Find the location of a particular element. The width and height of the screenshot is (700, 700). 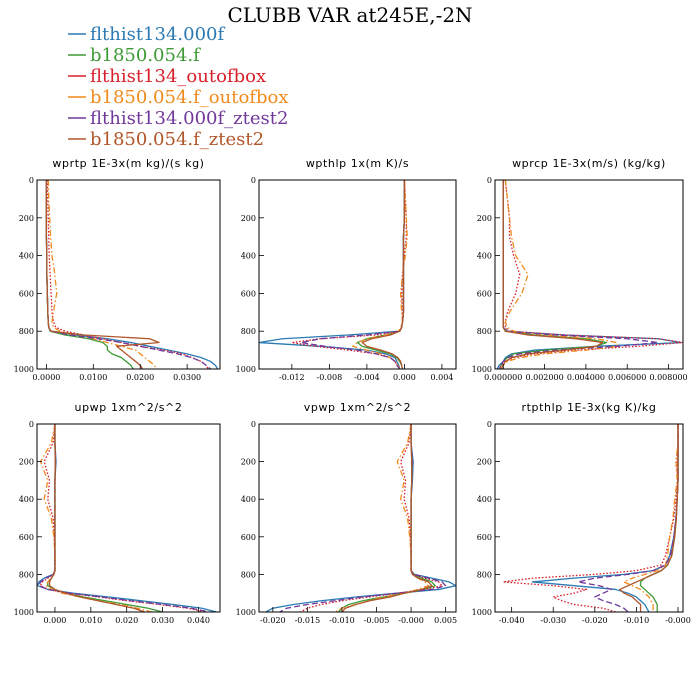

x-tick-label: -0.004 is located at coordinates (367, 377).